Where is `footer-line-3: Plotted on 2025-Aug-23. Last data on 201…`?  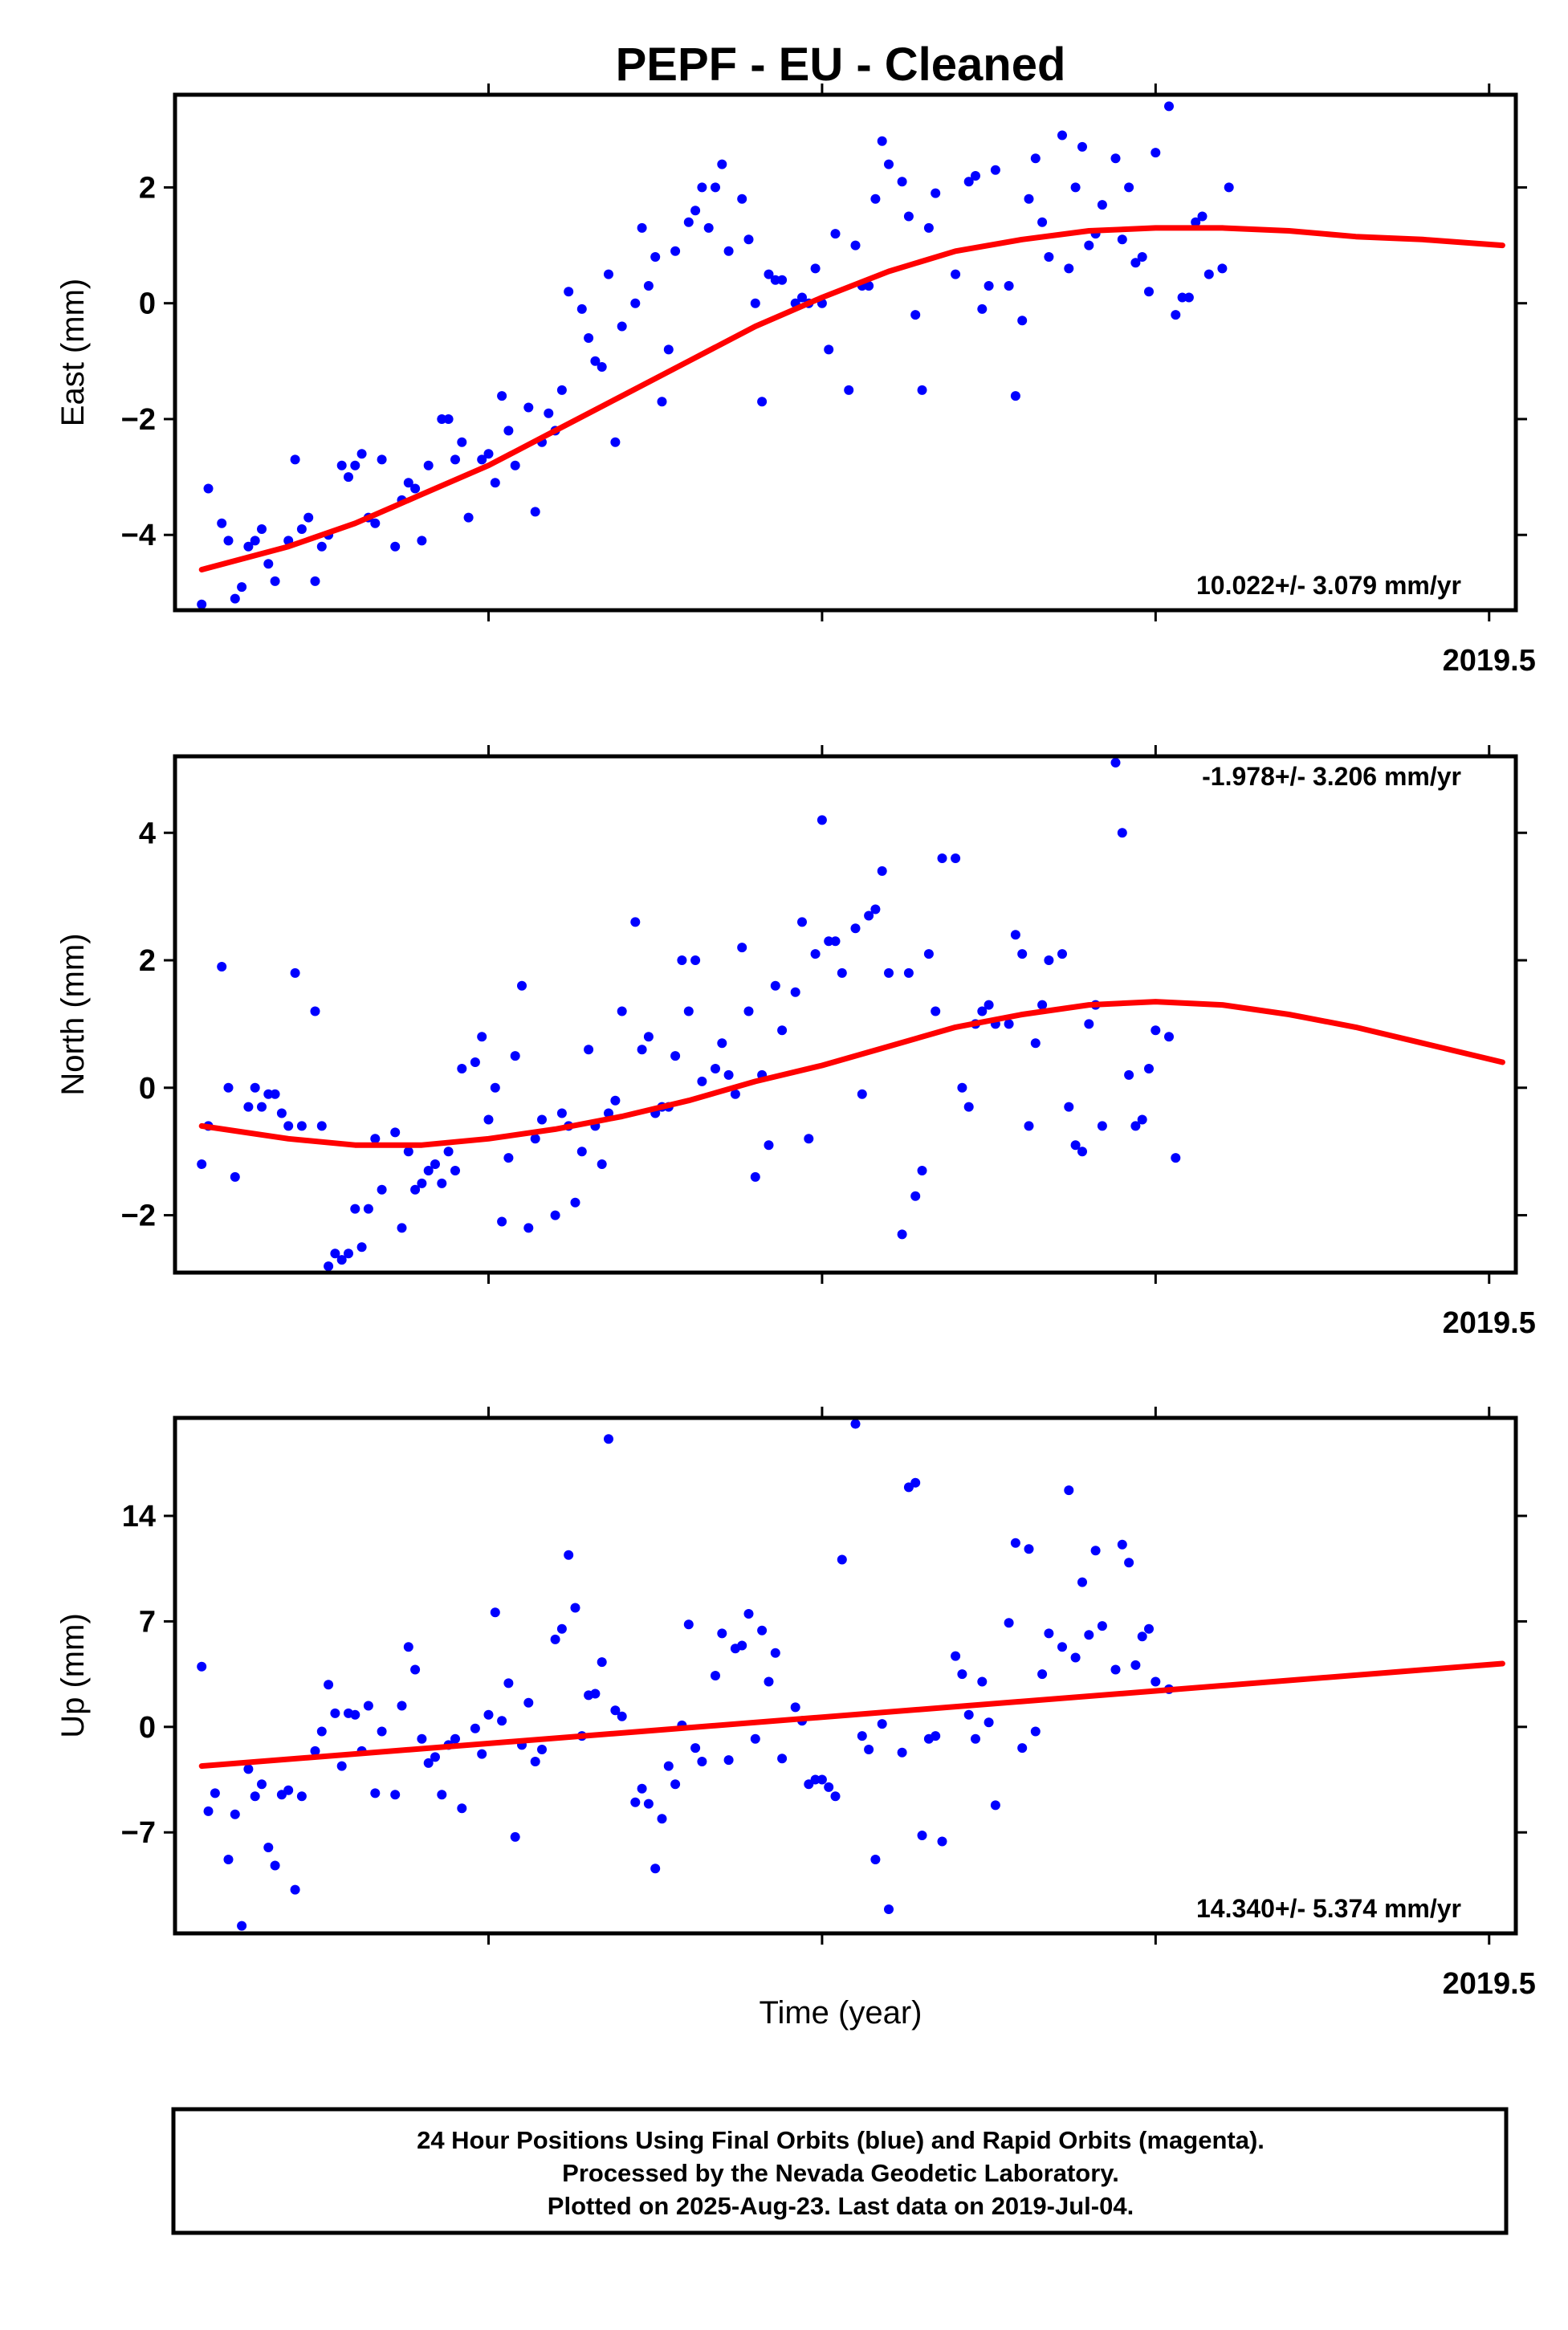
footer-line-3: Plotted on 2025-Aug-23. Last data on 201… is located at coordinates (841, 2206).